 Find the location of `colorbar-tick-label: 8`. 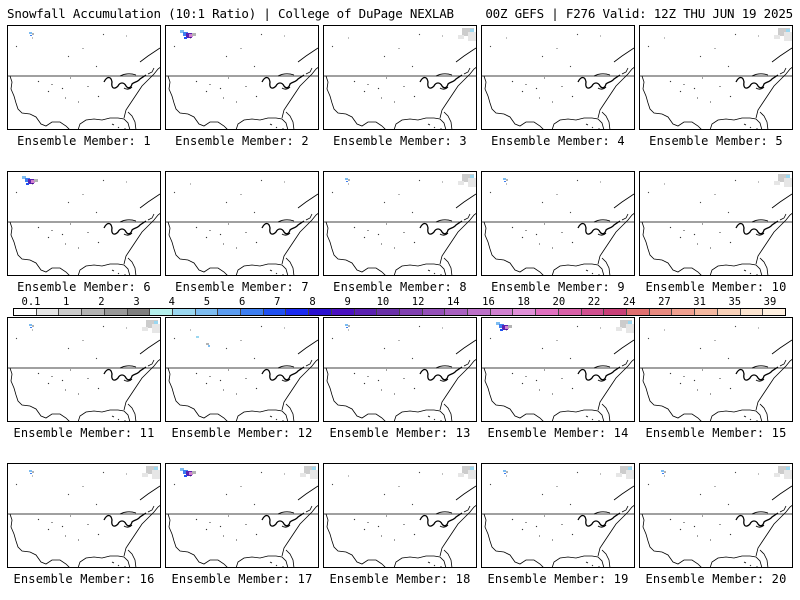

colorbar-tick-label: 8 is located at coordinates (312, 302).